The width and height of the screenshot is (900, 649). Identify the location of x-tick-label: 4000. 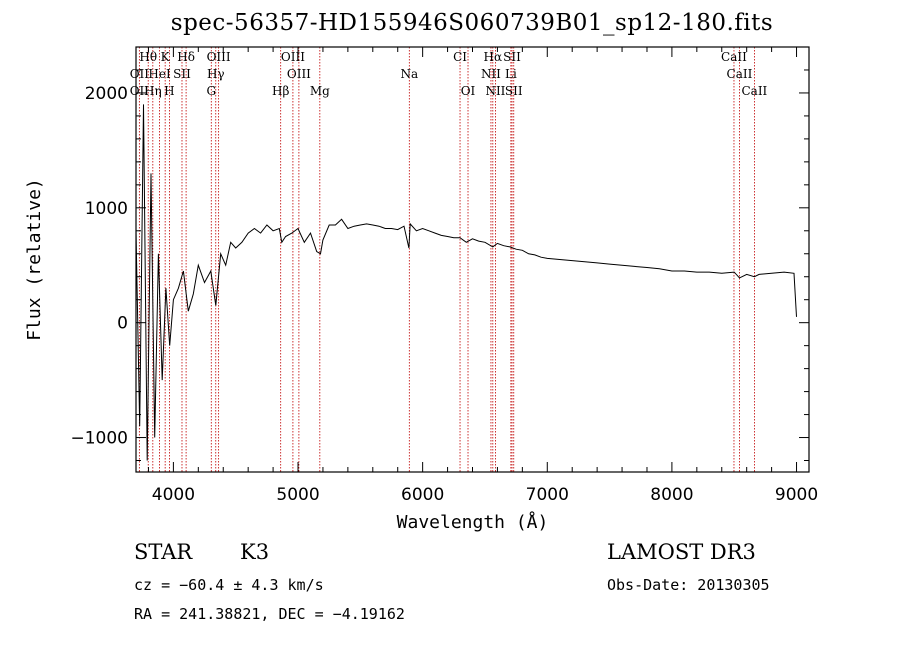
(173, 495).